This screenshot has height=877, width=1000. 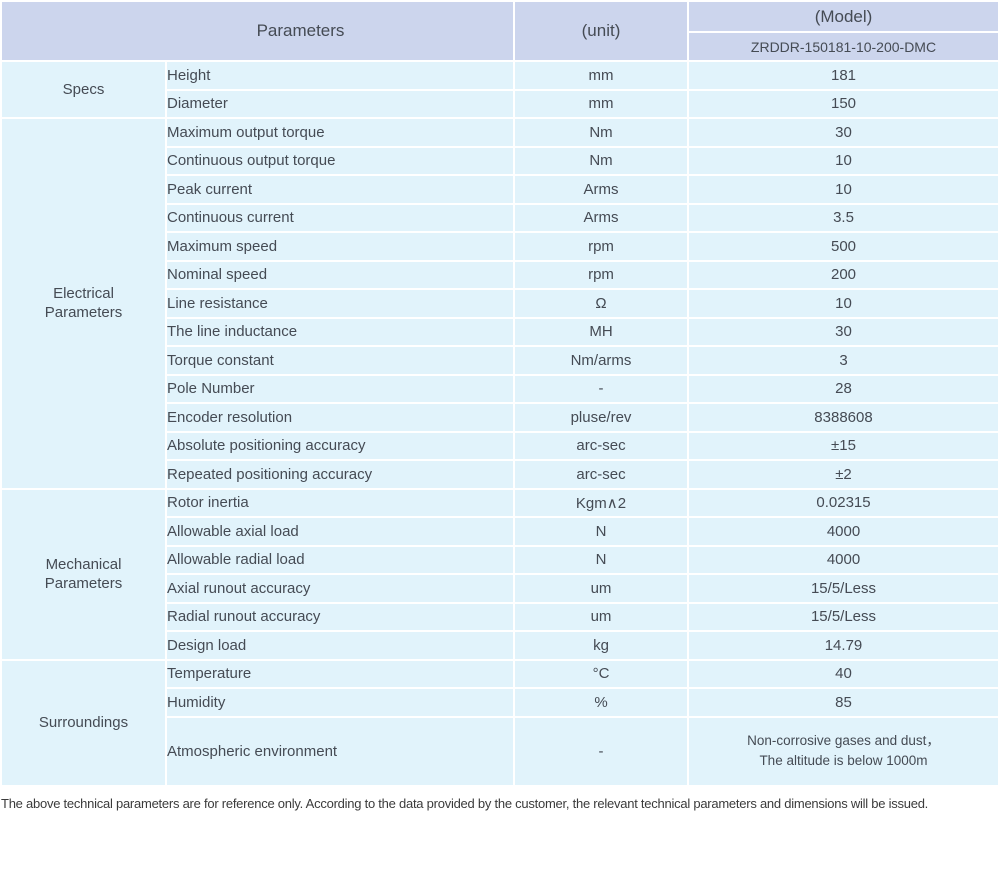 I want to click on unit-cell: pluse/rev, so click(x=601, y=417).